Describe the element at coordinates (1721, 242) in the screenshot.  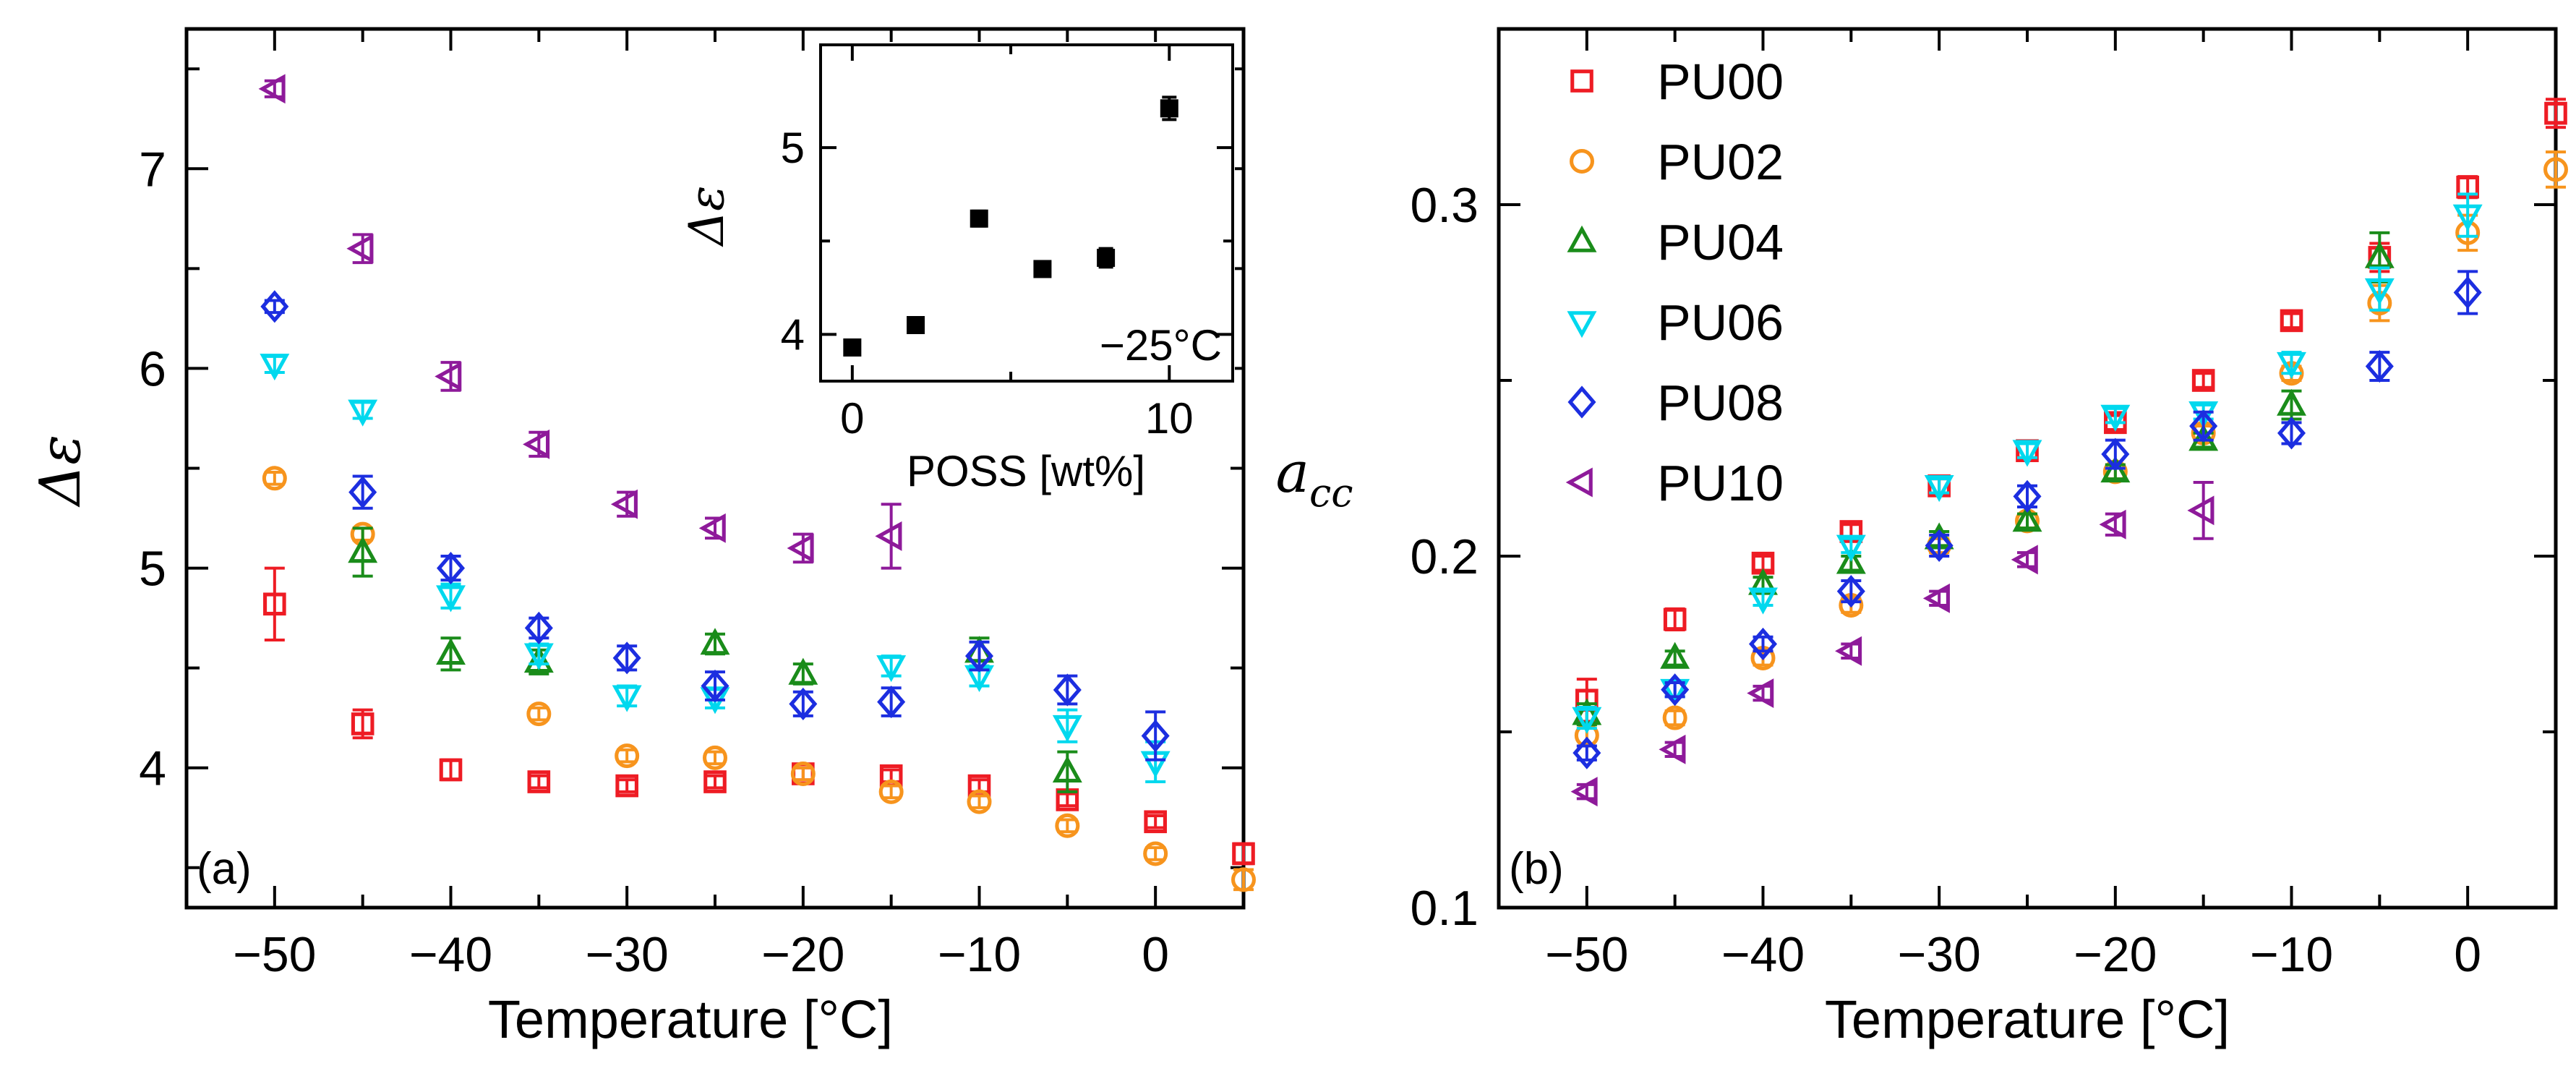
I see `legend-label: PU04` at that location.